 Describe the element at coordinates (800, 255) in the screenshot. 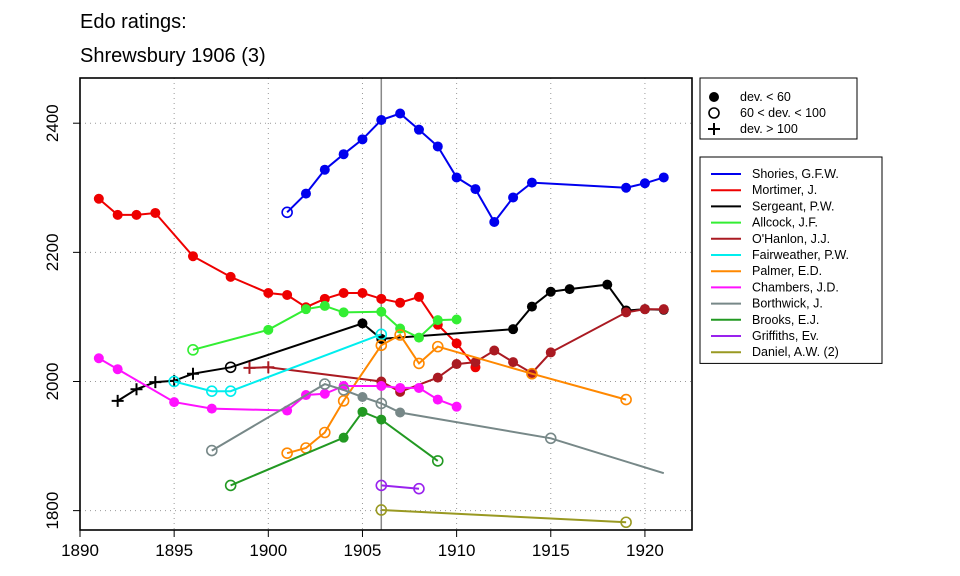

I see `legend-label: Fairweather, P.W.` at that location.